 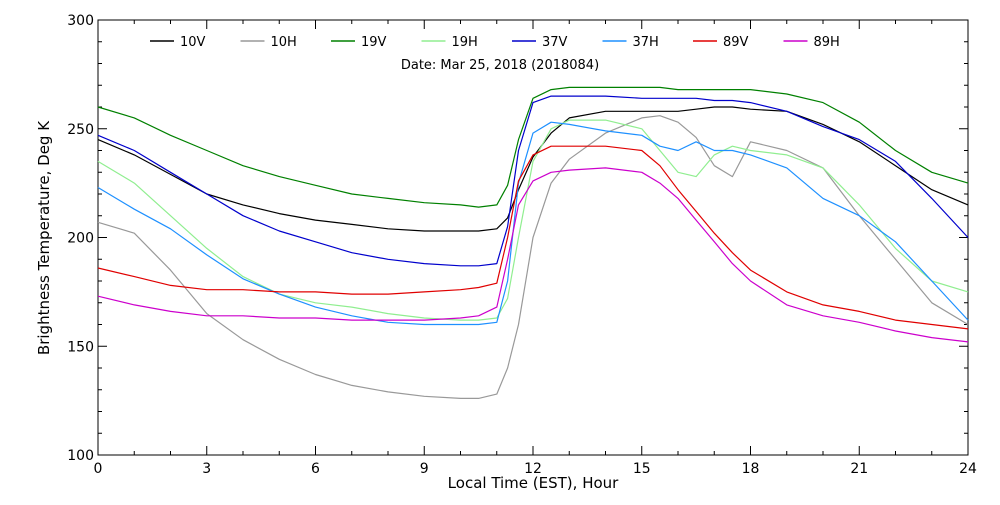 What do you see at coordinates (968, 469) in the screenshot?
I see `x-tick-label: 24` at bounding box center [968, 469].